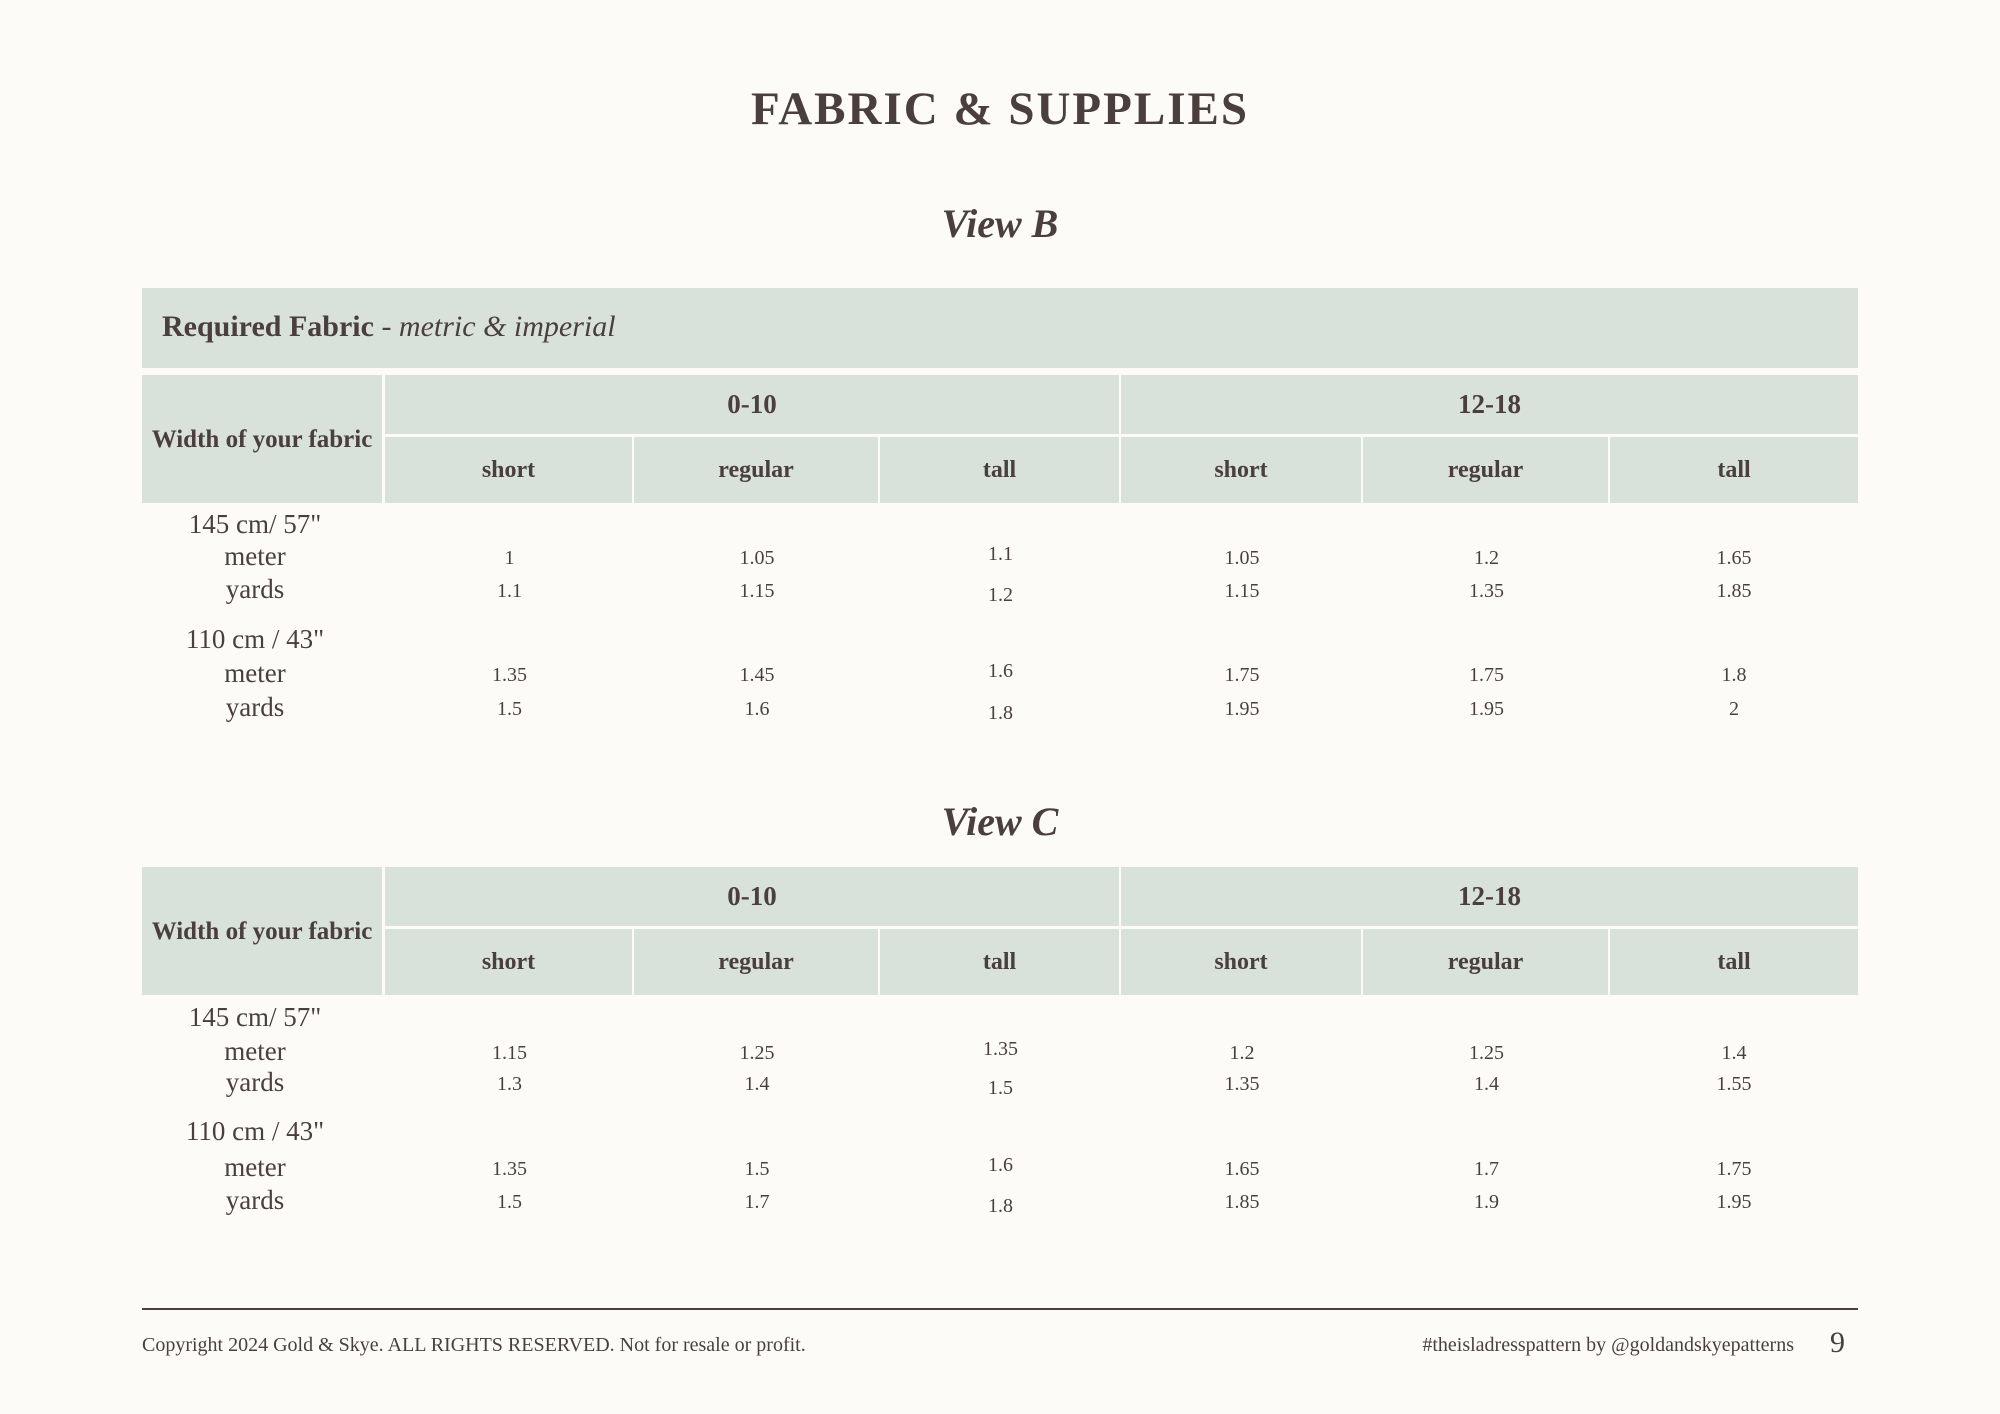 The width and height of the screenshot is (2000, 1414). Describe the element at coordinates (1000, 223) in the screenshot. I see `view-heading: View B` at that location.